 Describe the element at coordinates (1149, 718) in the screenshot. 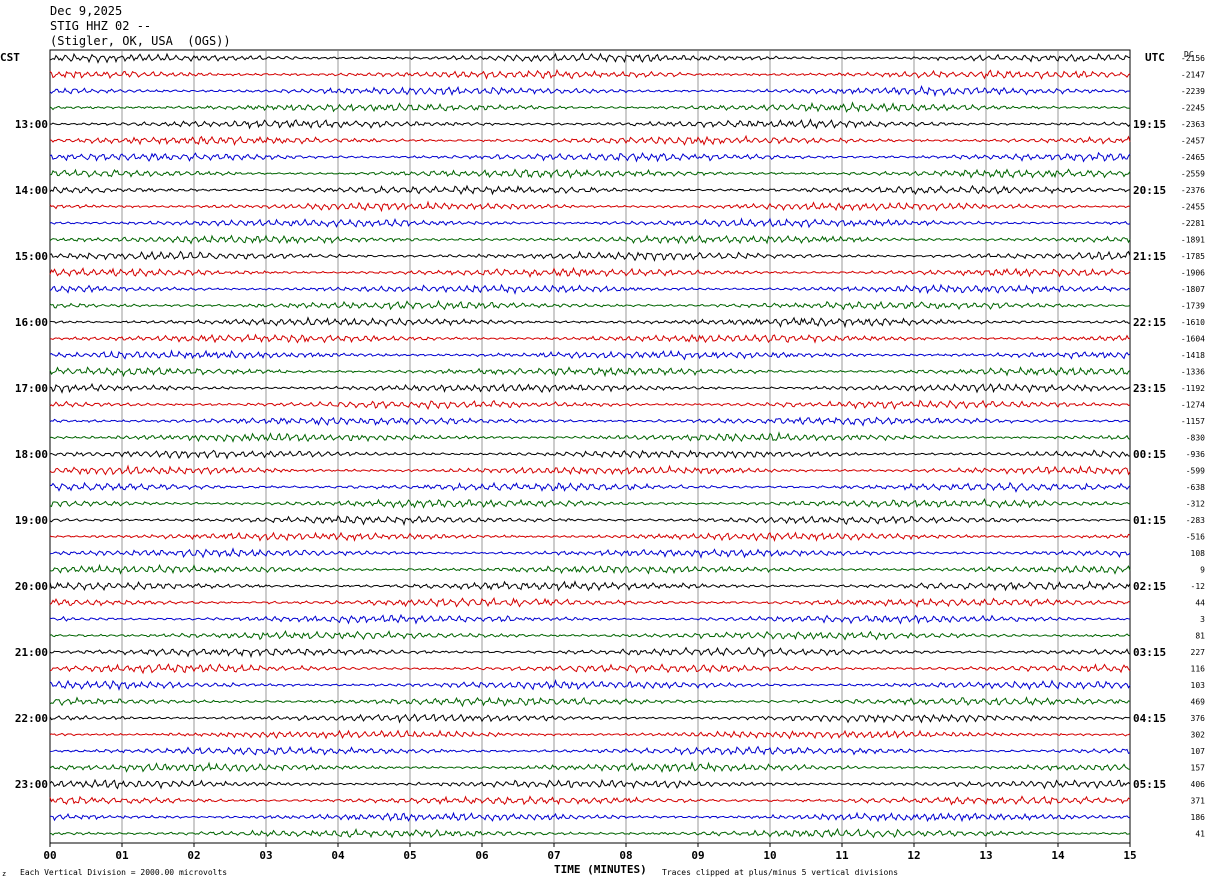

I see `right-time-label: 04:15` at that location.